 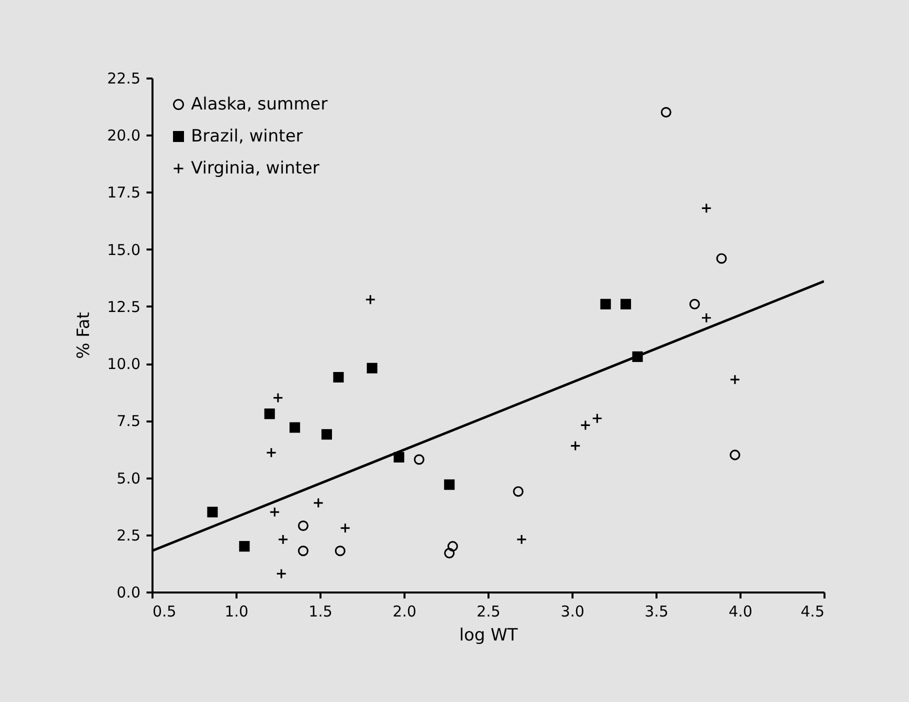 What do you see at coordinates (488, 611) in the screenshot?
I see `x-tick-label: 2.5` at bounding box center [488, 611].